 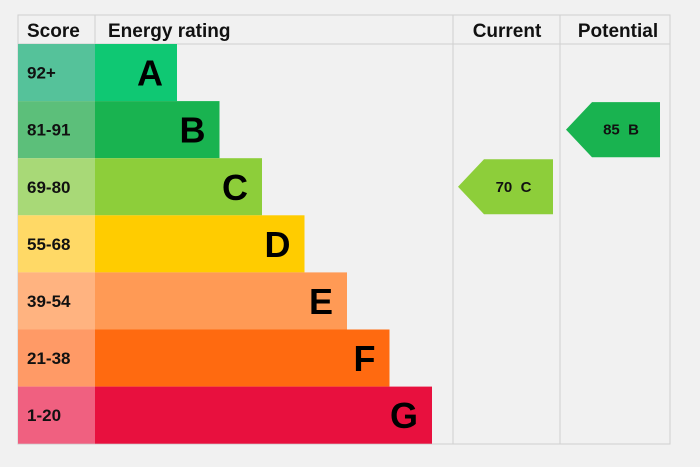 What do you see at coordinates (44, 415) in the screenshot?
I see `score-range-g: 1-20` at bounding box center [44, 415].